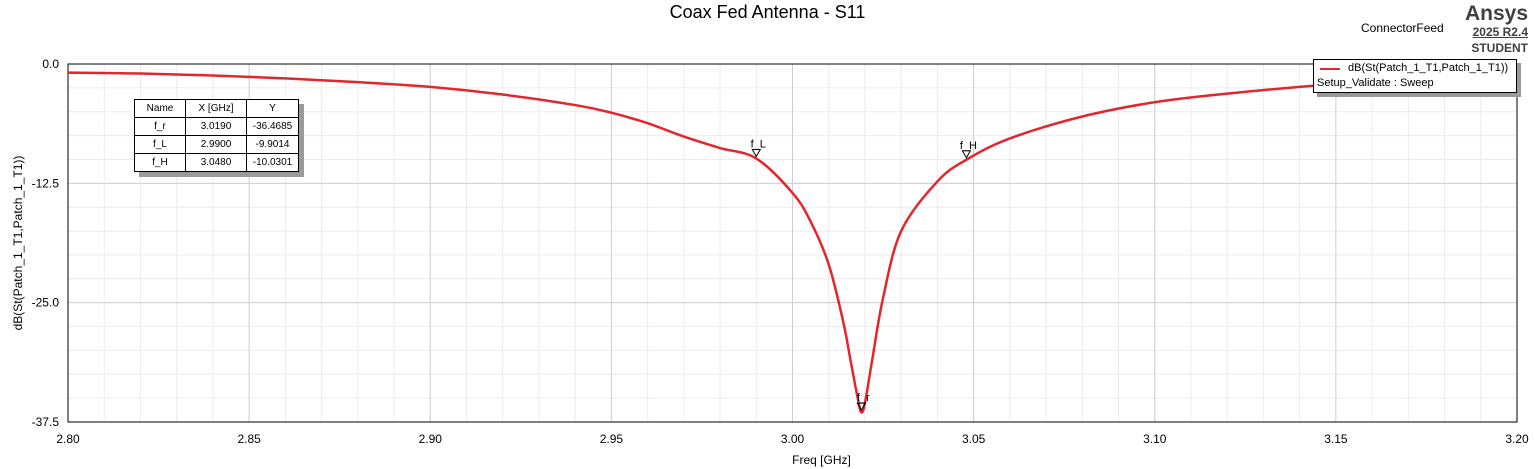 This screenshot has width=1535, height=469. What do you see at coordinates (612, 439) in the screenshot?
I see `x-tick-label: 2.95` at bounding box center [612, 439].